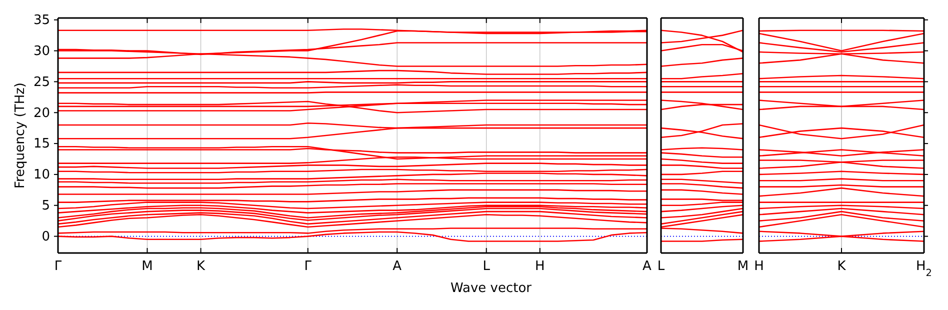 This screenshot has height=310, width=948. Describe the element at coordinates (41, 175) in the screenshot. I see `y-tick-label: 10` at that location.